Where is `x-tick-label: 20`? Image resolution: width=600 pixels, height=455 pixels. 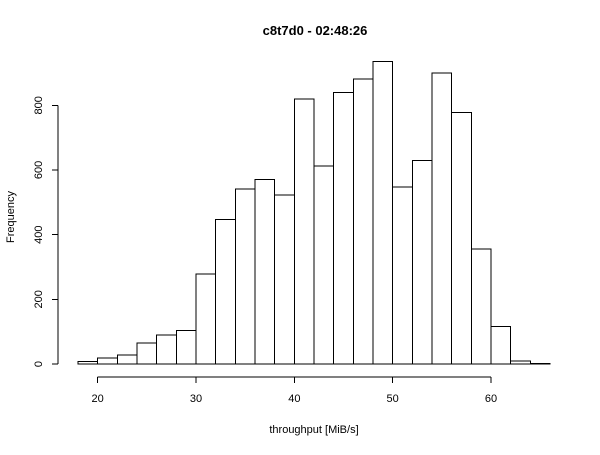 x-tick-label: 20 is located at coordinates (98, 399).